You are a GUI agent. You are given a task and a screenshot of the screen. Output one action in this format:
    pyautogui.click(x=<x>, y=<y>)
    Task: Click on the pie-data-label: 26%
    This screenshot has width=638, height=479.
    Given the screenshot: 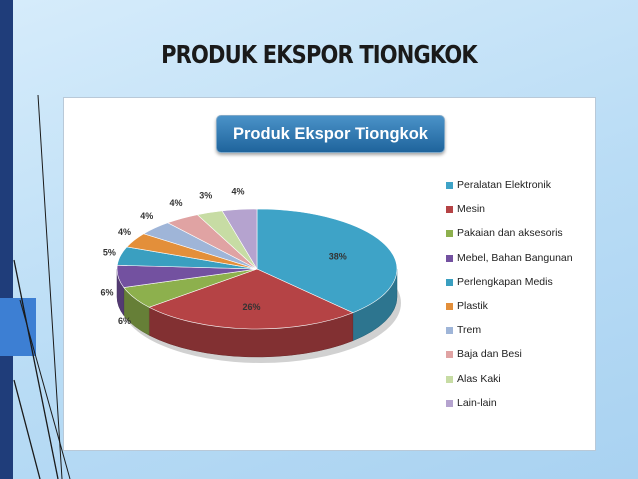 What is the action you would take?
    pyautogui.click(x=252, y=307)
    